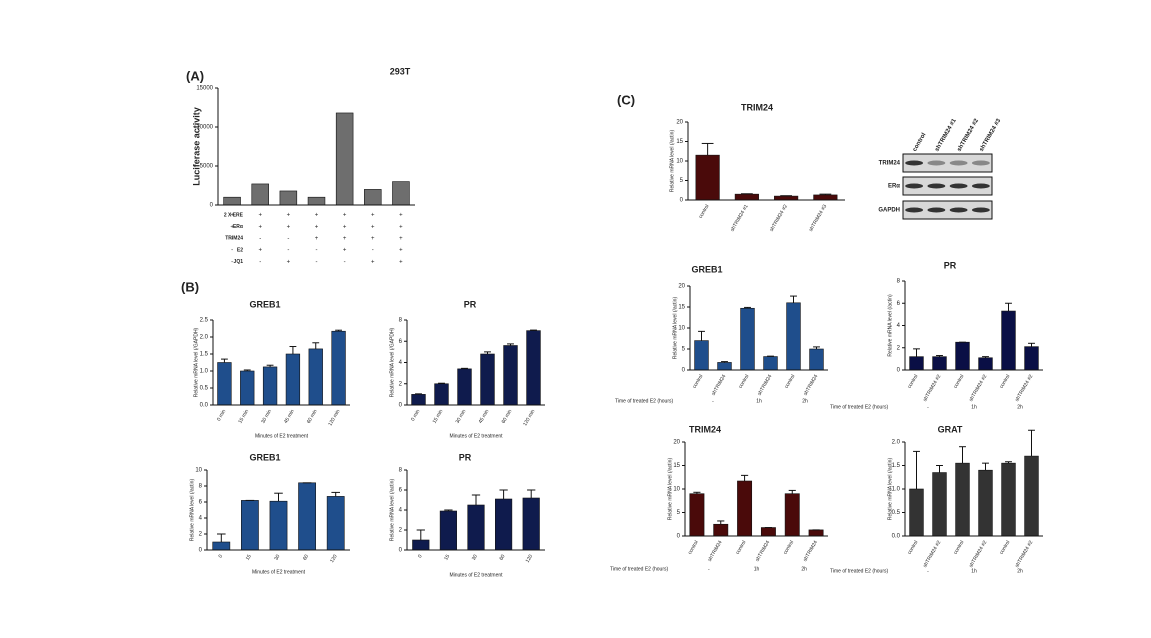 This screenshot has width=1151, height=638. What do you see at coordinates (334, 417) in the screenshot?
I see `x-tick-label: 120 min` at bounding box center [334, 417].